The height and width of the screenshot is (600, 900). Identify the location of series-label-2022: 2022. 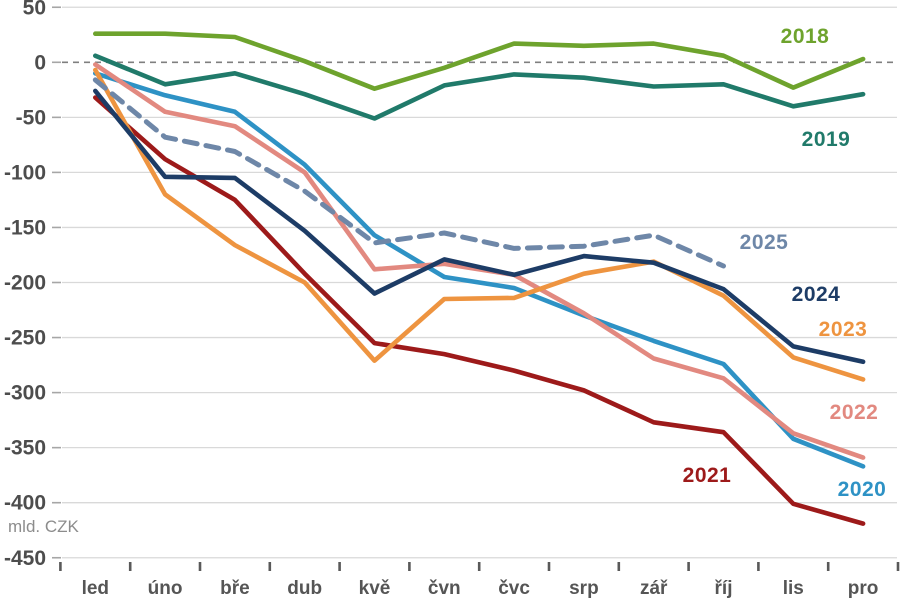
(854, 412).